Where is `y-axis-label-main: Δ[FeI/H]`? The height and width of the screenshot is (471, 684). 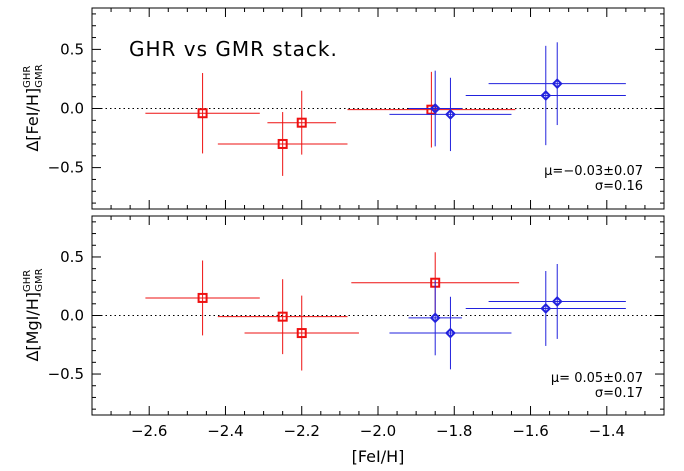 y-axis-label-main: Δ[FeI/H] is located at coordinates (32, 120).